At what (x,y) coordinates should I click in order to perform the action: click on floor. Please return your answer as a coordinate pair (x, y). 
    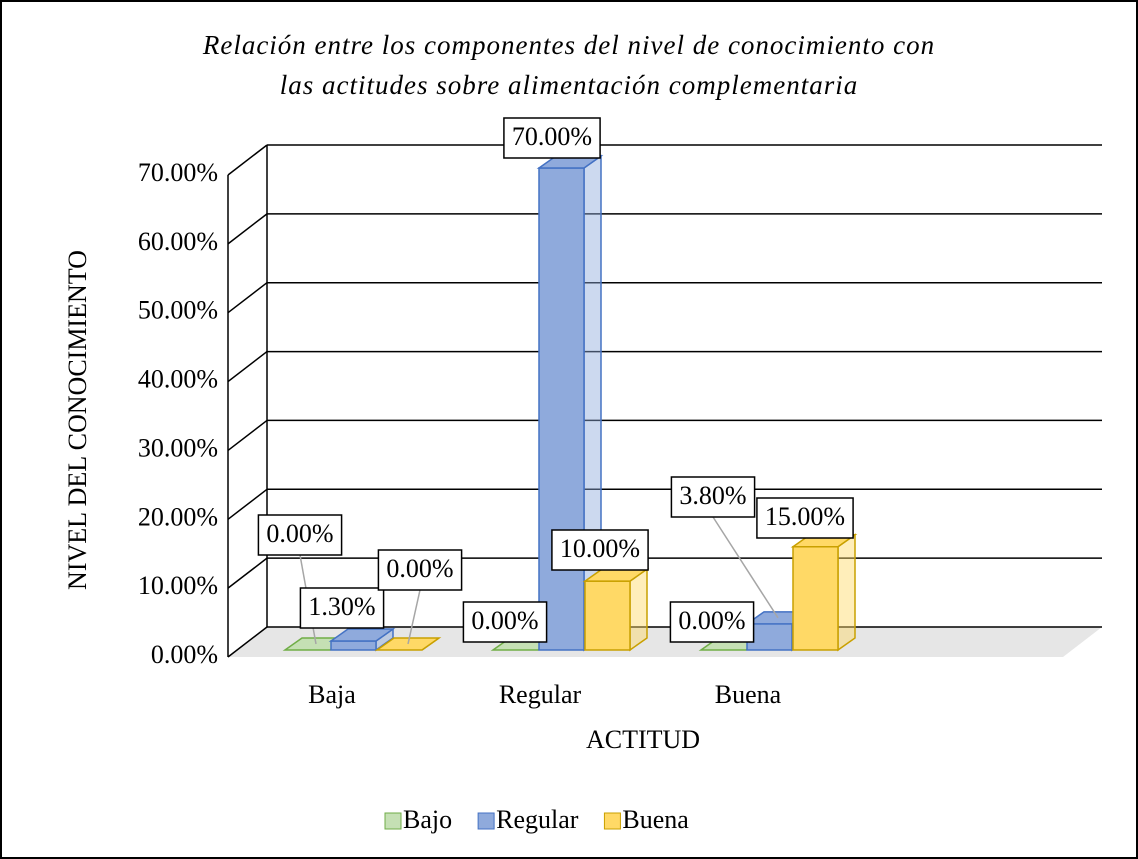
    Looking at the image, I should click on (665, 642).